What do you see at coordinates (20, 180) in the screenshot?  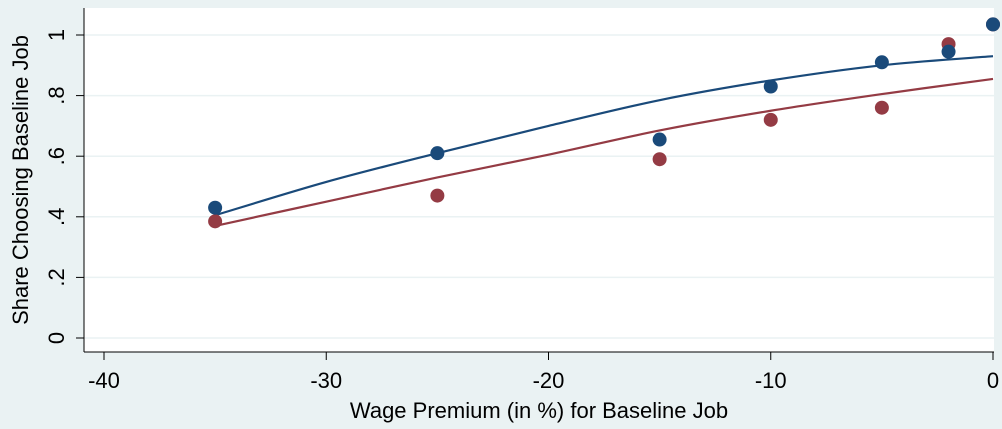 I see `y-axis-label: Share Choosing Baseline Job` at bounding box center [20, 180].